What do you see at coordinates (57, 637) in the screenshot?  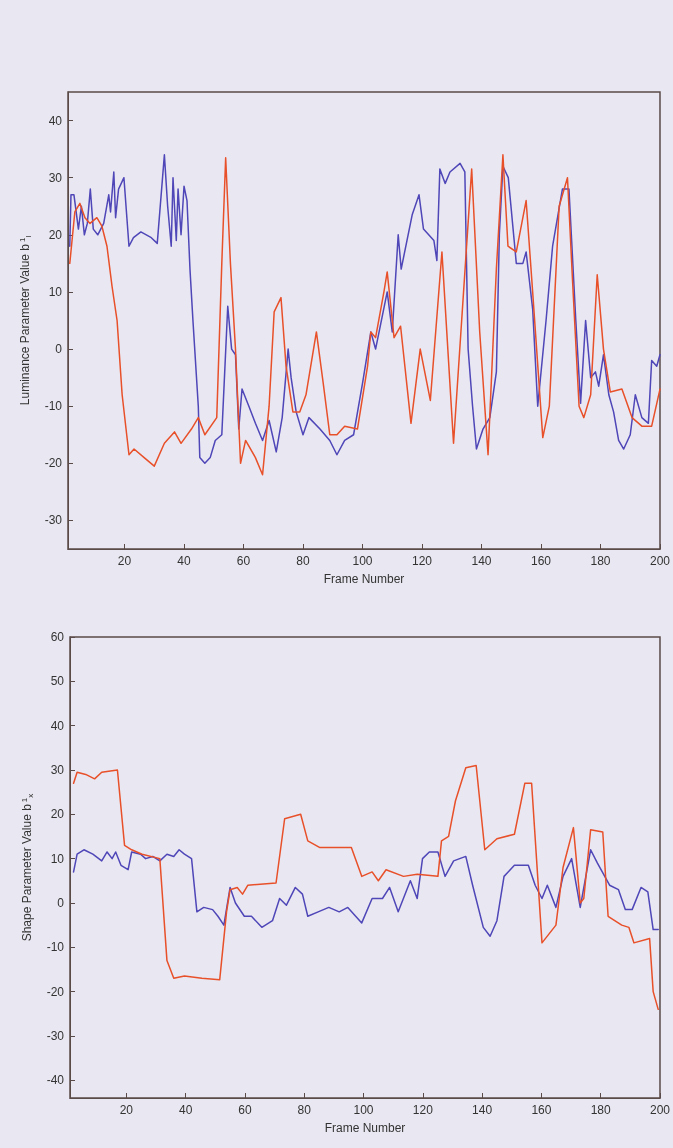 I see `y-tick-label: 60` at bounding box center [57, 637].